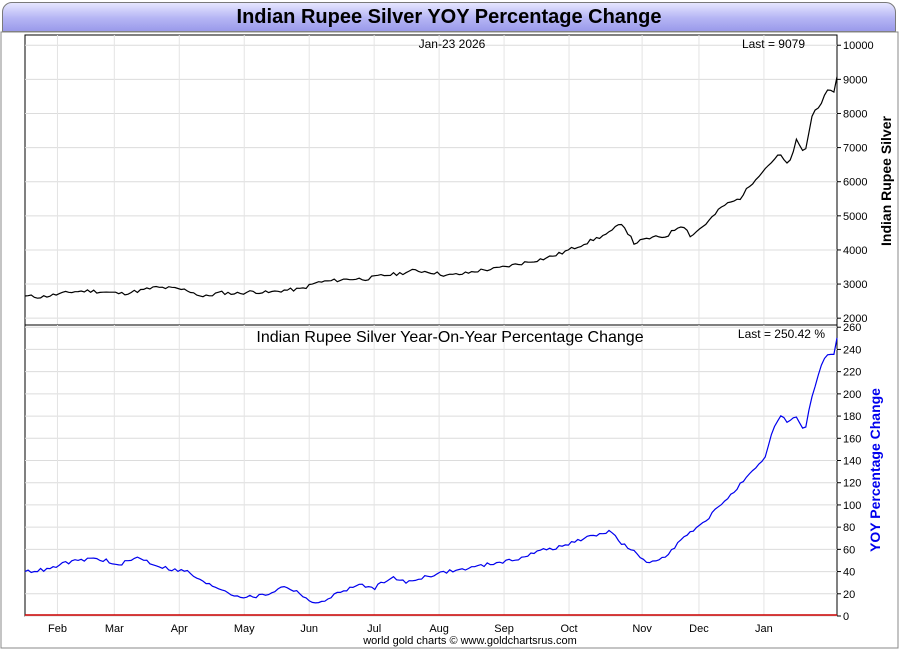  Describe the element at coordinates (852, 484) in the screenshot. I see `yoy-y-tick-label: 120` at that location.